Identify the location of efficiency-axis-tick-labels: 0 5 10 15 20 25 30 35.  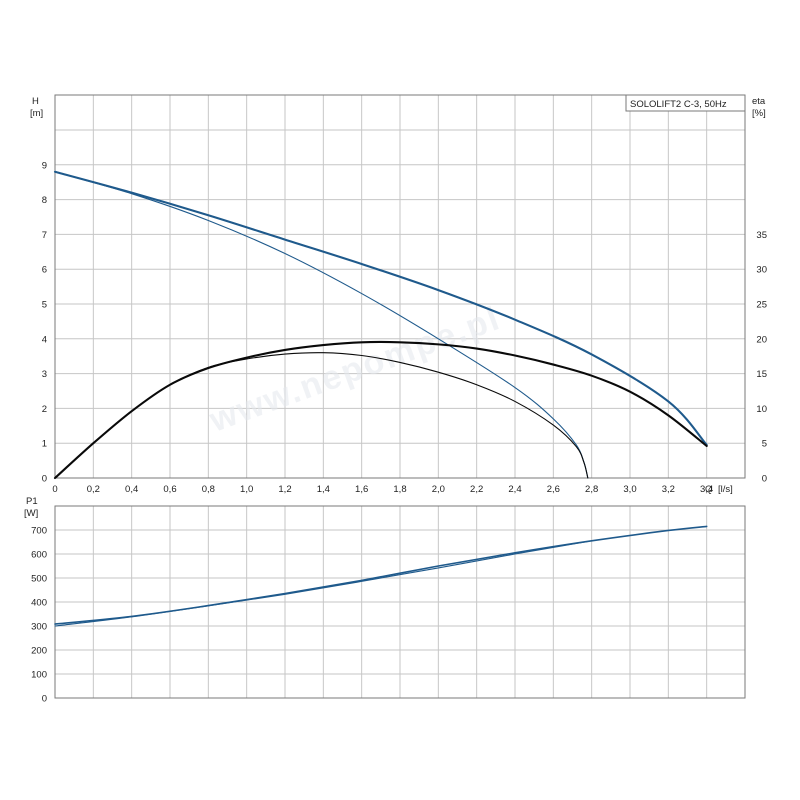
(761, 357).